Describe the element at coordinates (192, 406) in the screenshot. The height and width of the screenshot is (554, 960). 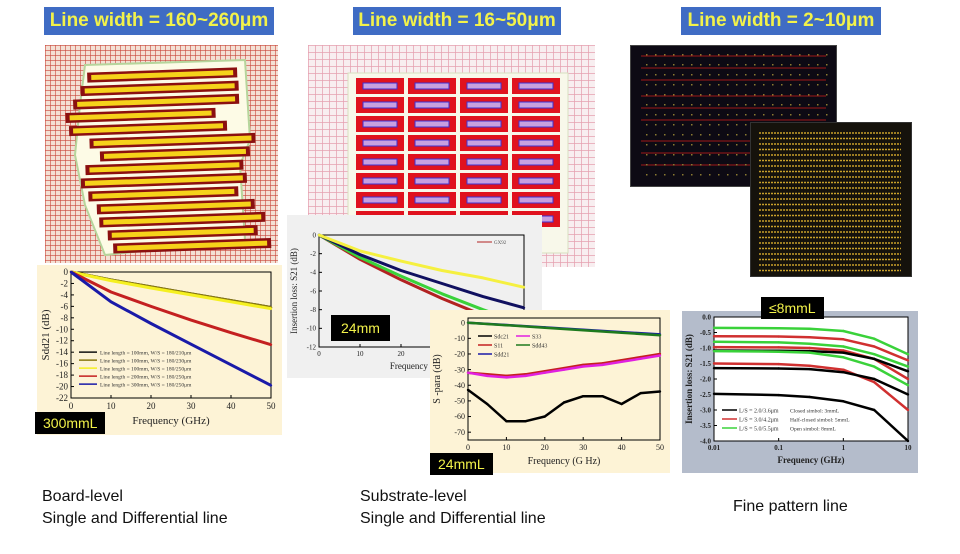
I see `x-tick-label: 30` at that location.